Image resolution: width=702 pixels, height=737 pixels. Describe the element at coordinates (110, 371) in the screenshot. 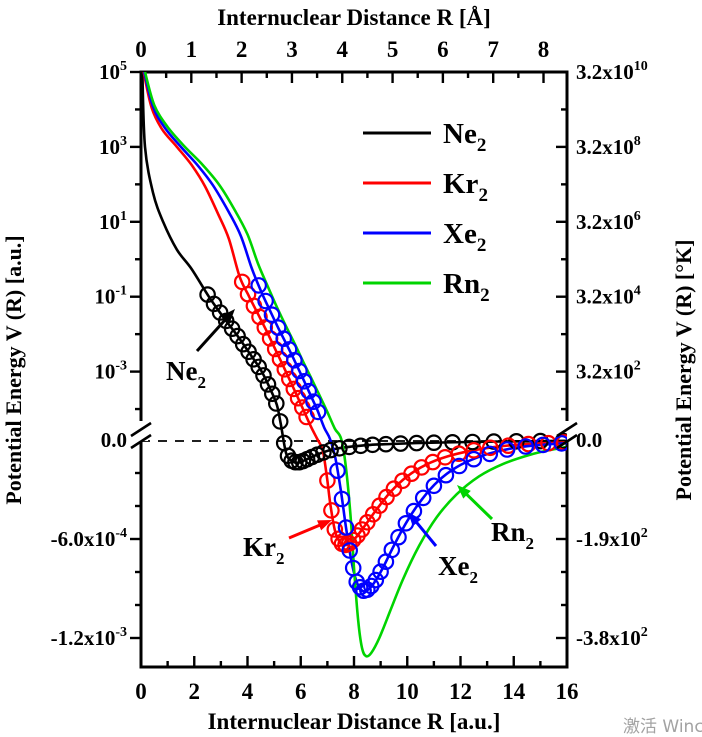

I see `left-tick-label: 10⁻³` at that location.